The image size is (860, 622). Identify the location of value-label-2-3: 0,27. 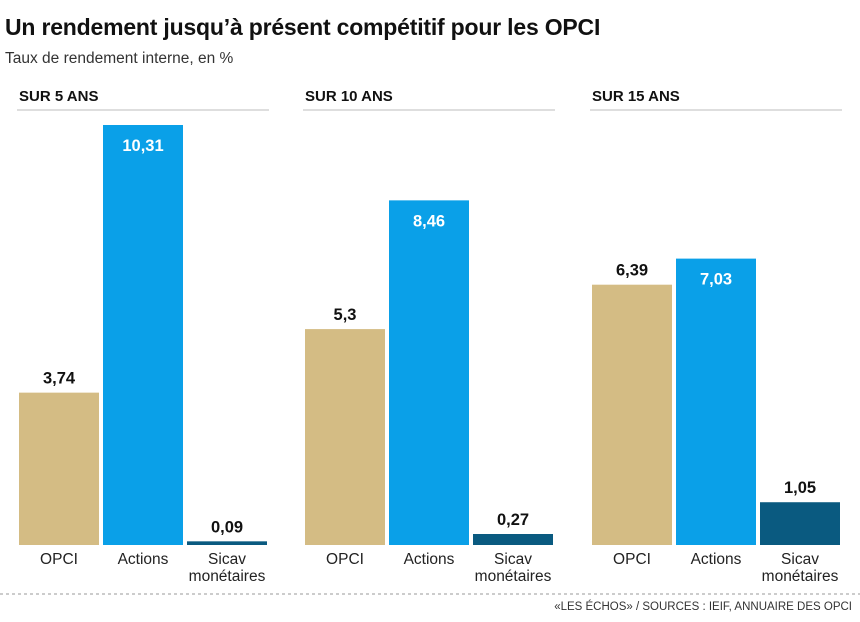
(513, 520).